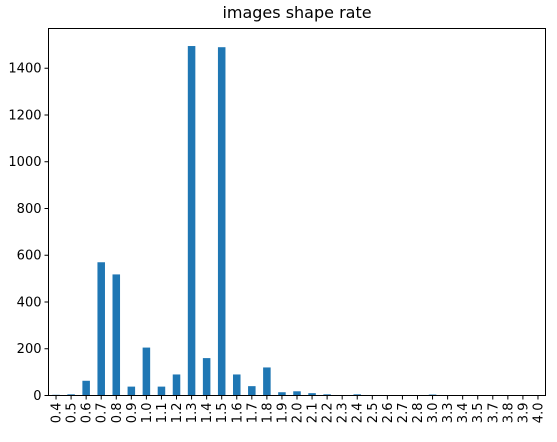 This screenshot has height=442, width=557. What do you see at coordinates (162, 413) in the screenshot?
I see `x-tick-label: 1.1` at bounding box center [162, 413].